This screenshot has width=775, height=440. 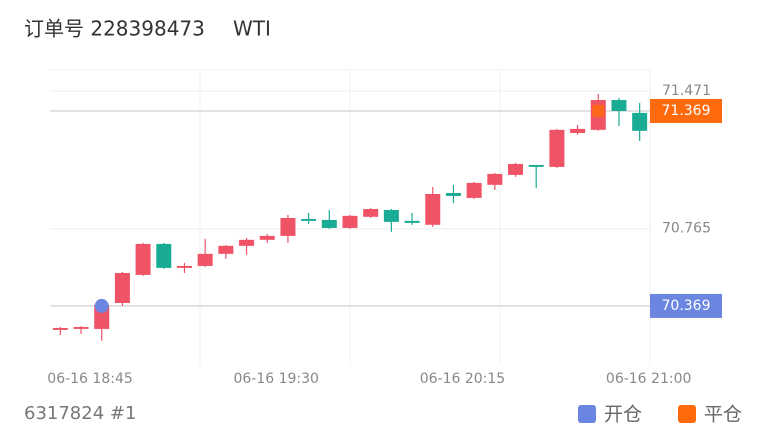 What do you see at coordinates (101, 305) in the screenshot?
I see `open-marker` at bounding box center [101, 305].